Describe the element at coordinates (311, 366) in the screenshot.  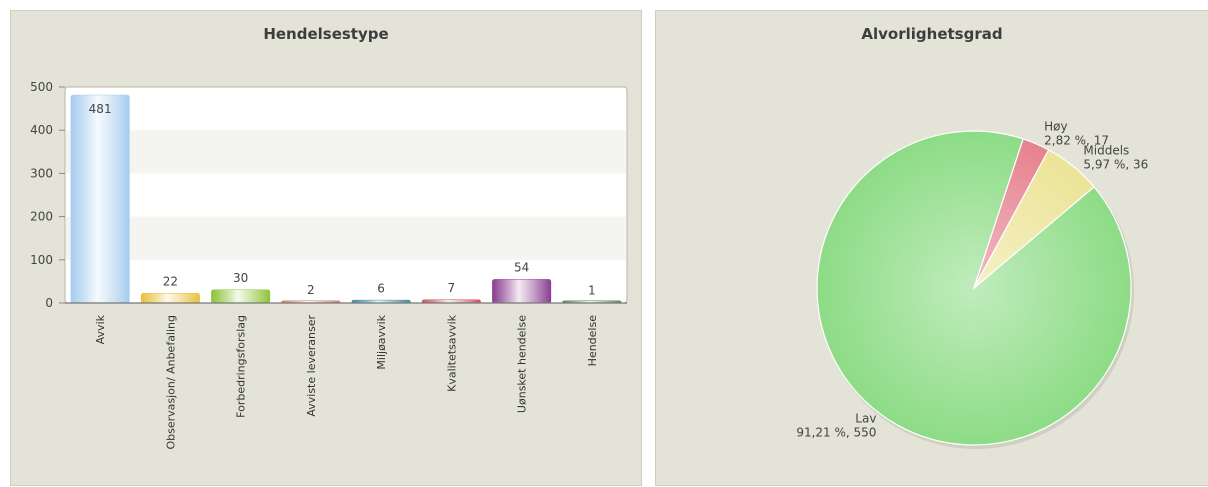
I see `x-category-label: Avviste leveranser` at that location.